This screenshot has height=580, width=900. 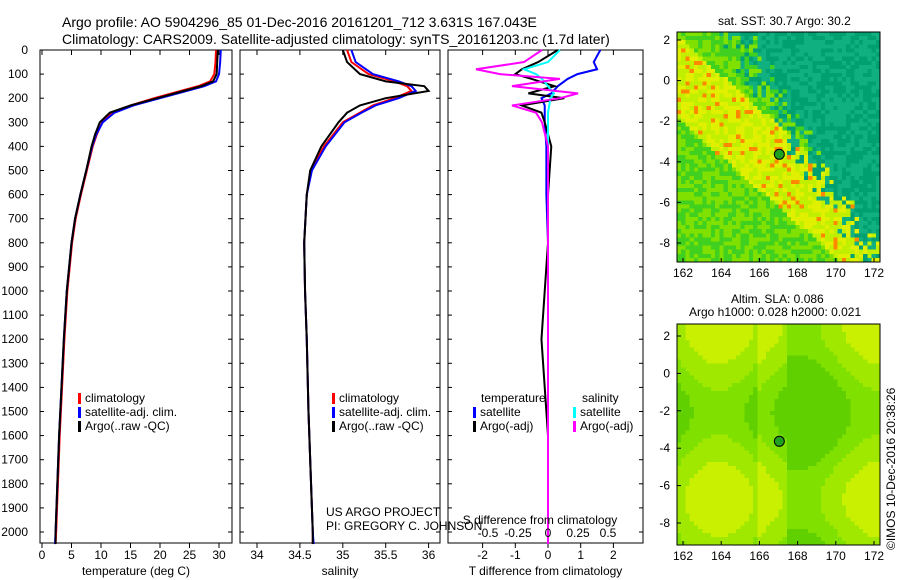 What do you see at coordinates (784, 21) in the screenshot?
I see `sst-map-title: sat. SST: 30.7 Argo: 30.2` at bounding box center [784, 21].